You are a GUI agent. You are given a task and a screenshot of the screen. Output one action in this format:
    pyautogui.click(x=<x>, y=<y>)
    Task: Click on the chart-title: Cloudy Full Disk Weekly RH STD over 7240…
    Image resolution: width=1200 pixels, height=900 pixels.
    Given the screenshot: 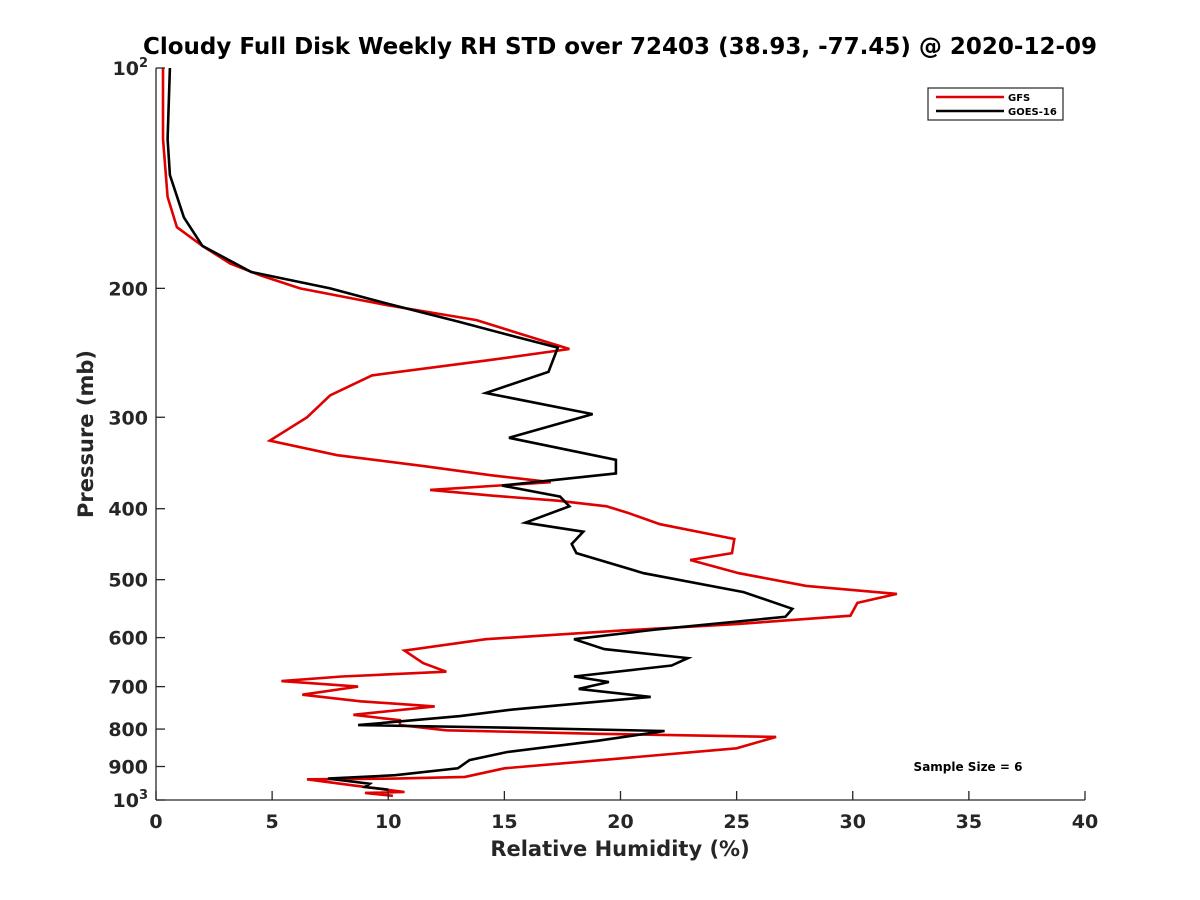 What is the action you would take?
    pyautogui.click(x=620, y=47)
    